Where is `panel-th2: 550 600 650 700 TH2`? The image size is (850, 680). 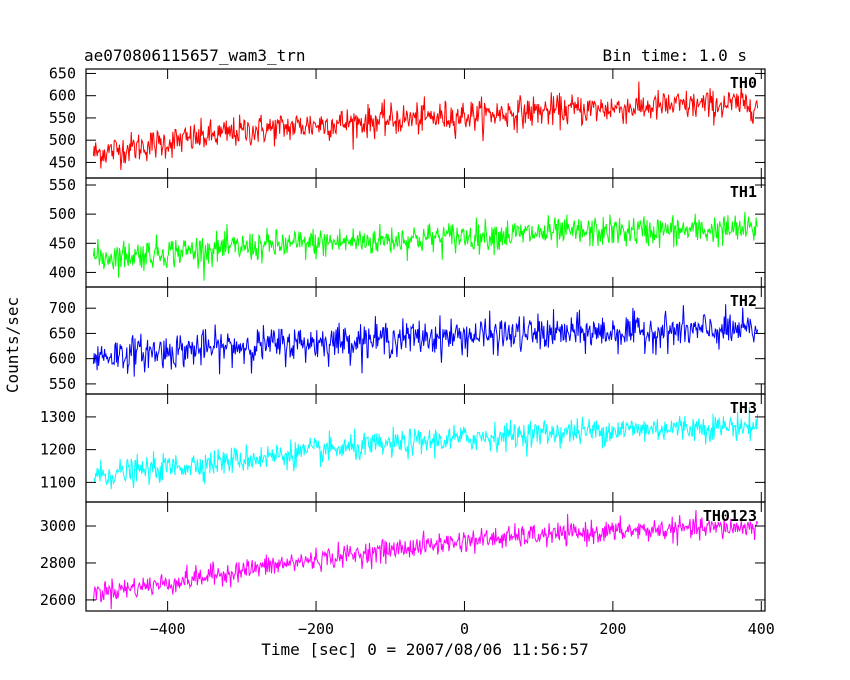
panel-th2: 550 600 650 700 TH2 is located at coordinates (407, 340).